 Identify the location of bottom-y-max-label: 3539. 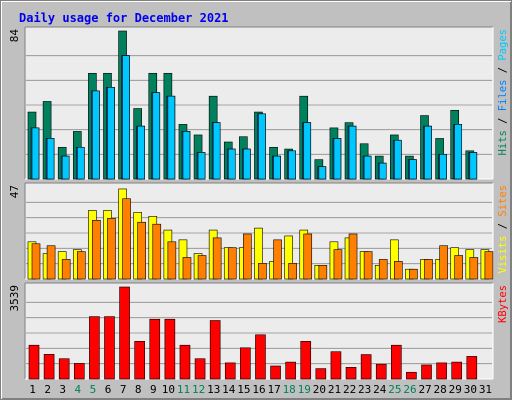
(14, 298).